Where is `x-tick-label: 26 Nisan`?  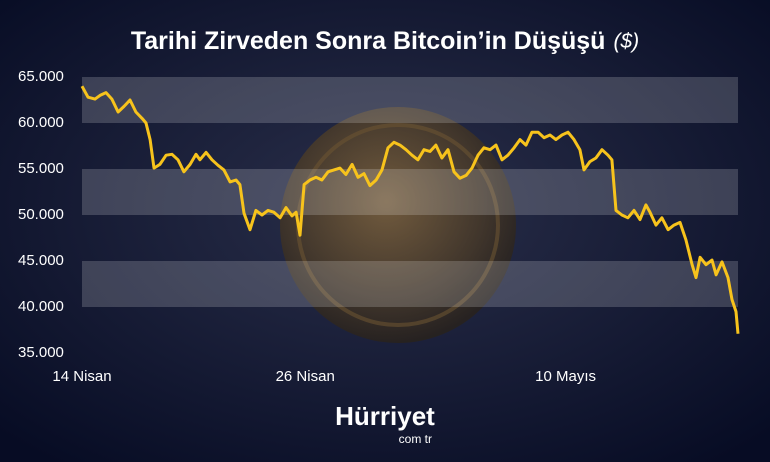
x-tick-label: 26 Nisan is located at coordinates (305, 376).